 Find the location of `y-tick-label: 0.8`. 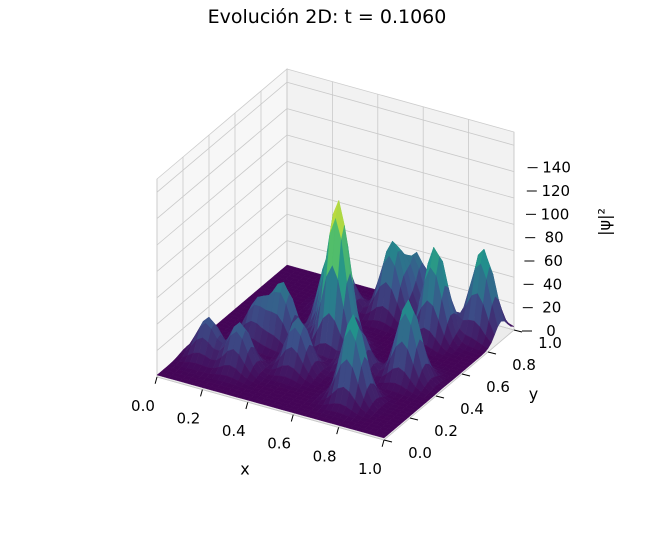

y-tick-label: 0.8 is located at coordinates (524, 365).